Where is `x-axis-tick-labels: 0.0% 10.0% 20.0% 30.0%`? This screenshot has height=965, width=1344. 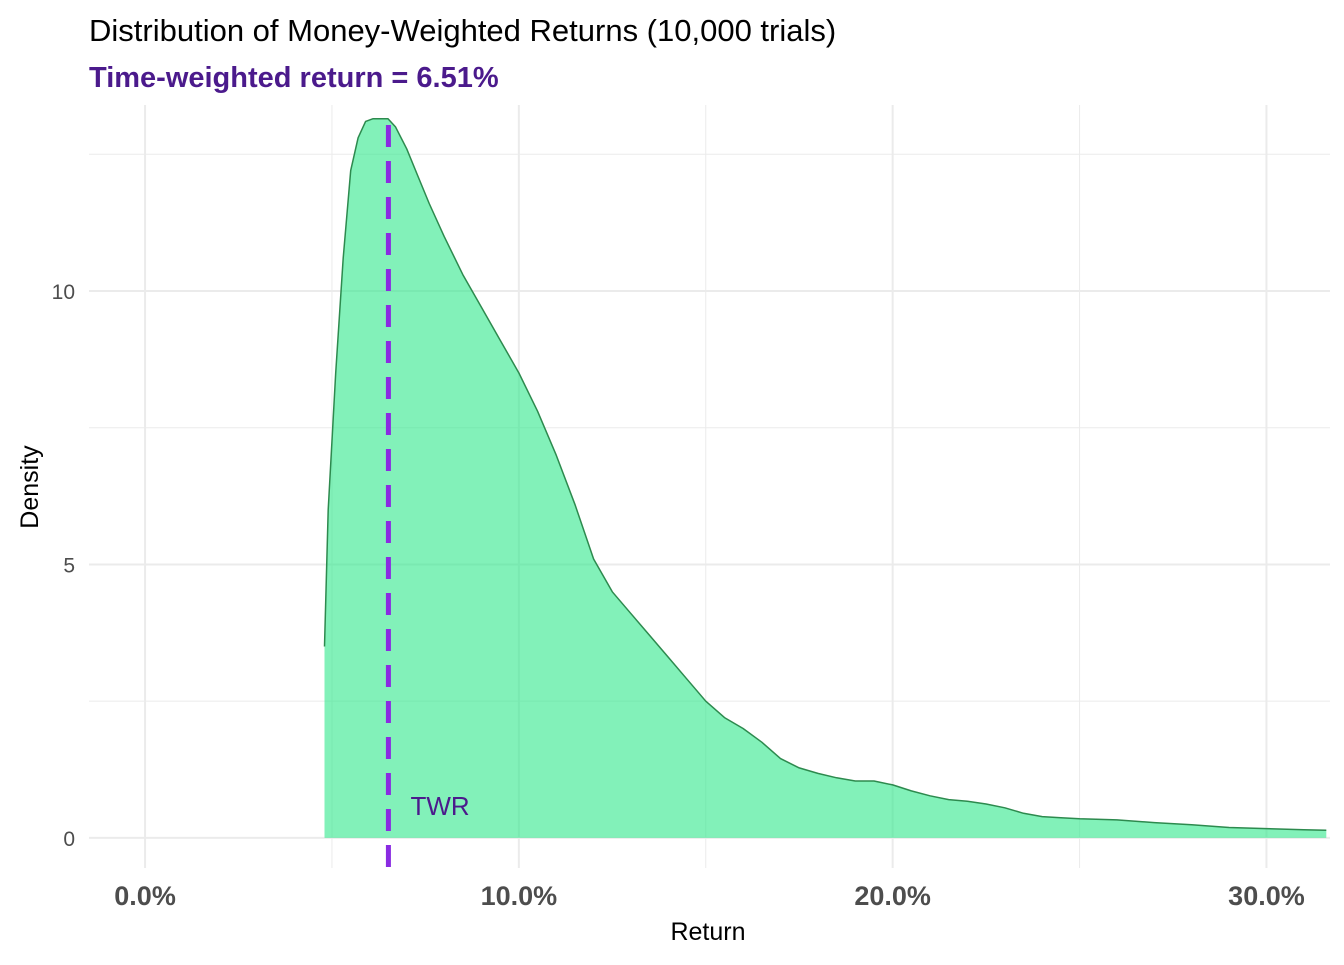 x-axis-tick-labels: 0.0% 10.0% 20.0% 30.0% is located at coordinates (709, 896).